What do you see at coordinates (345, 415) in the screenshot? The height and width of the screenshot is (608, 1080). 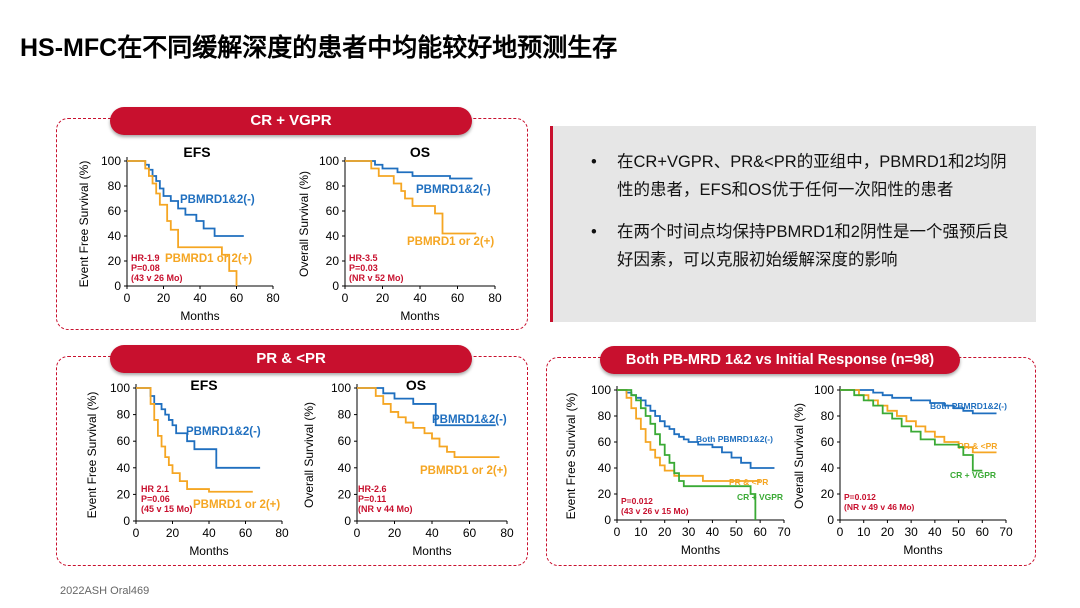 I see `pr-os-y-tick-label: 80` at bounding box center [345, 415].